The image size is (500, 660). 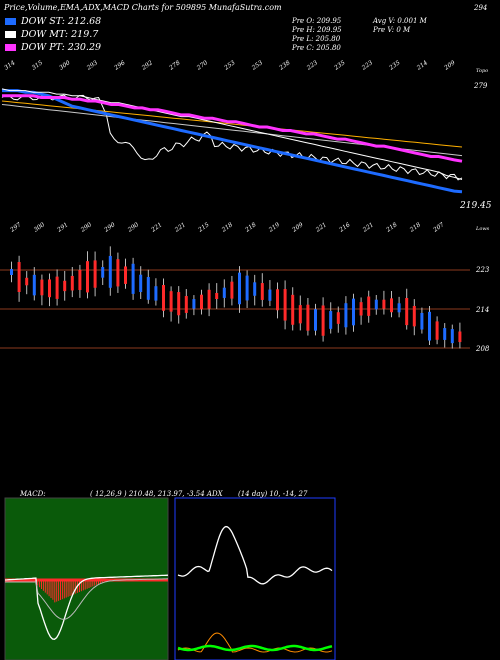 I want to click on upper-top-number: 278, so click(x=174, y=65).